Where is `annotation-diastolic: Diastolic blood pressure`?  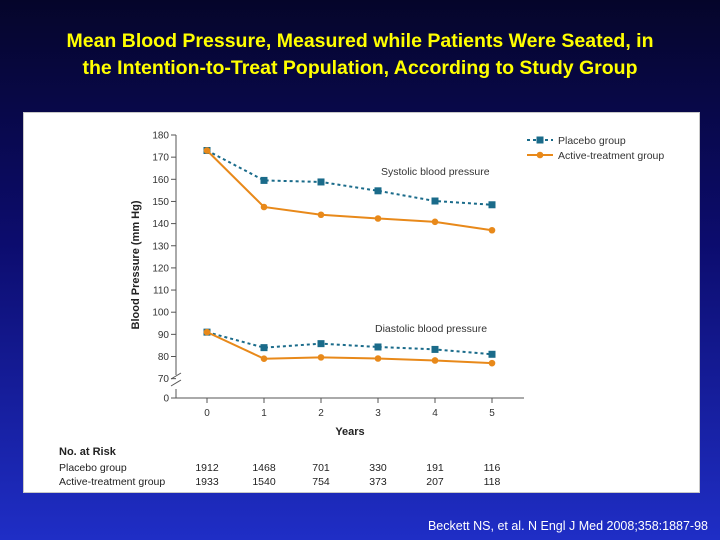 annotation-diastolic: Diastolic blood pressure is located at coordinates (431, 329).